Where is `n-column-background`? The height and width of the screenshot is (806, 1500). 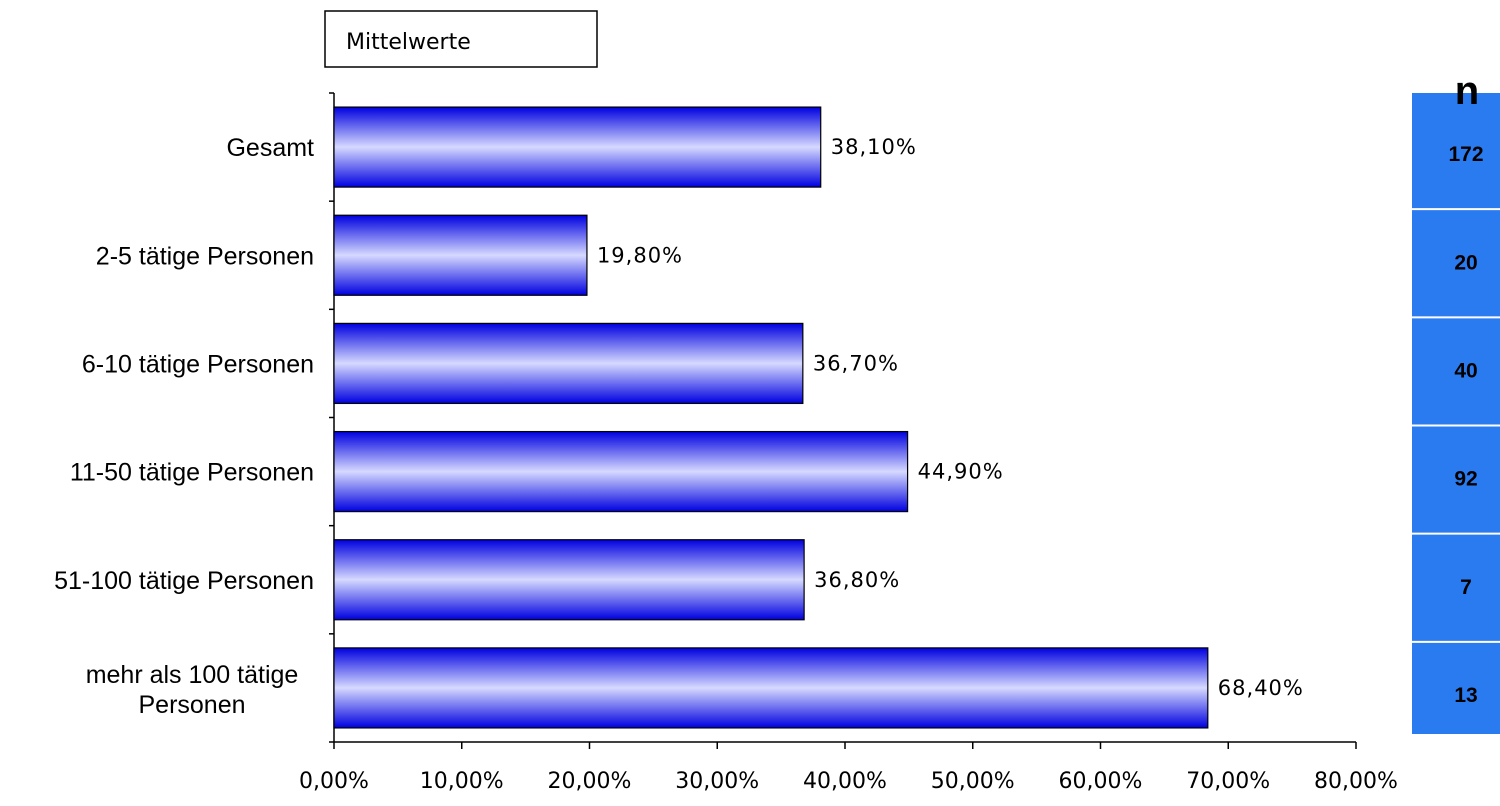 n-column-background is located at coordinates (1456, 413).